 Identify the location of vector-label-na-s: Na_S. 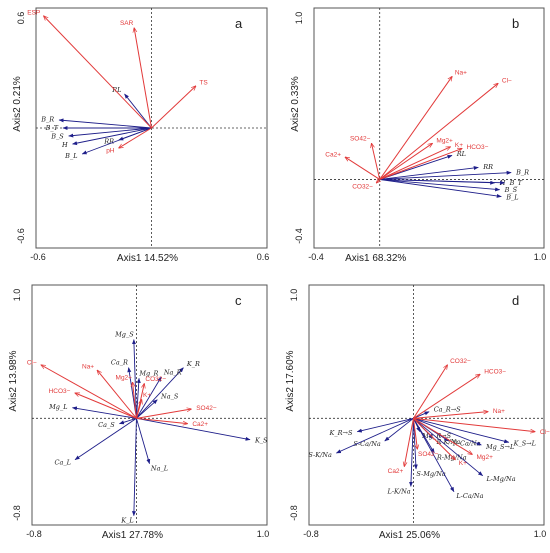
(169, 396).